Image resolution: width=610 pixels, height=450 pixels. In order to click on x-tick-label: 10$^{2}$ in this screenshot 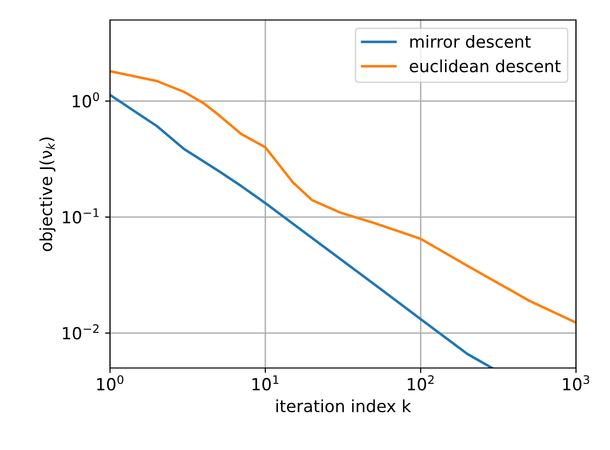, I will do `click(421, 382)`.